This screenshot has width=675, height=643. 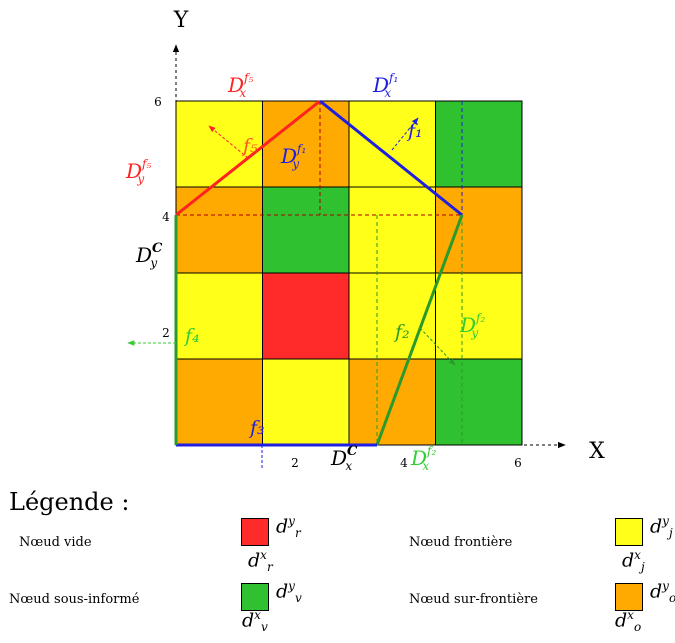 I want to click on legend-label: Nœud sous-informé, so click(x=74, y=599).